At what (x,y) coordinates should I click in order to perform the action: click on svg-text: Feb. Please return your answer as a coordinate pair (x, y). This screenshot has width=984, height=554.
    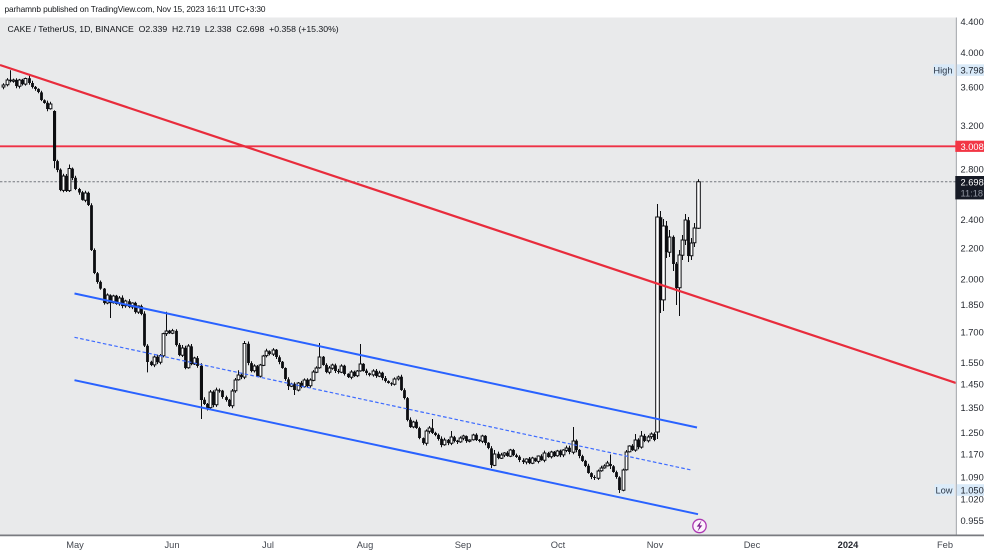
    Looking at the image, I should click on (945, 545).